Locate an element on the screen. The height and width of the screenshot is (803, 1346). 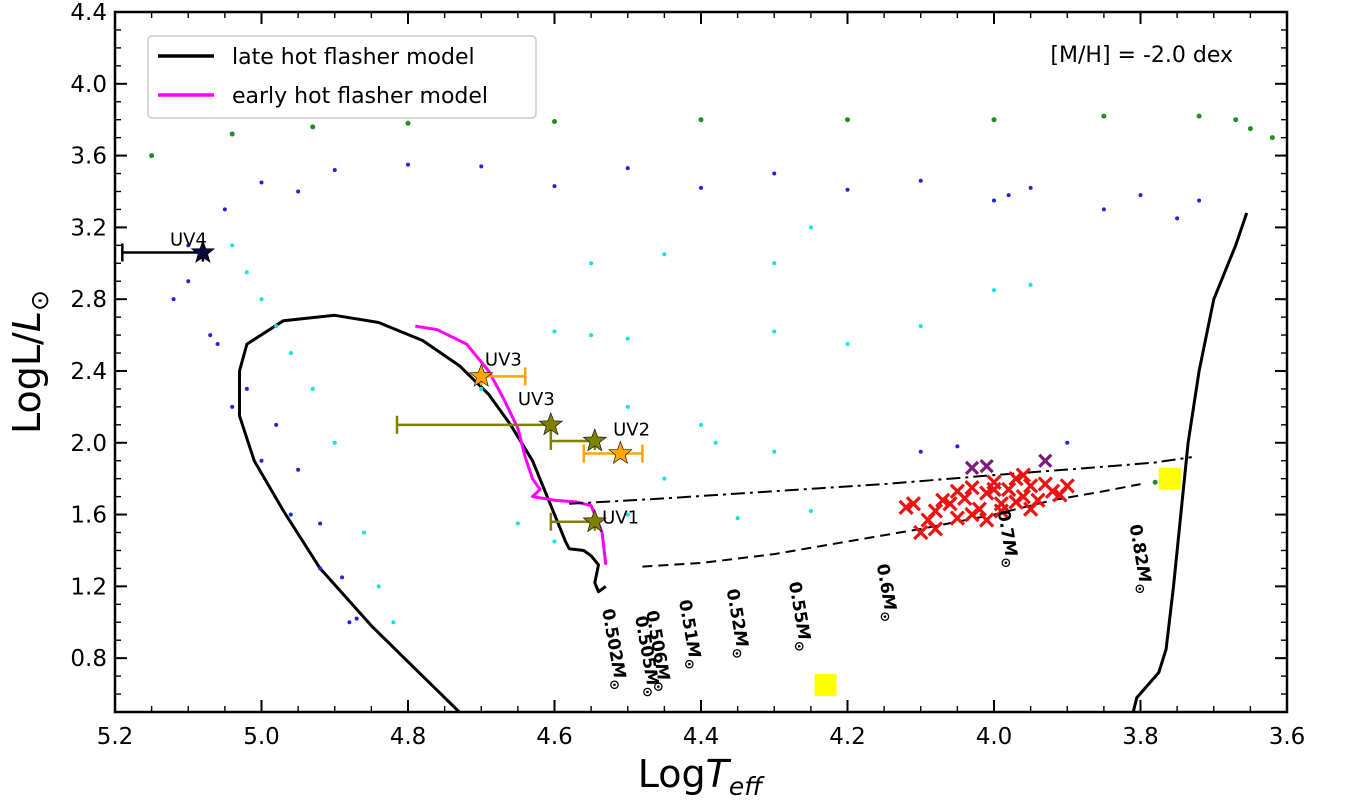
y-tick-label-9: 4.4 is located at coordinates (88, 13).